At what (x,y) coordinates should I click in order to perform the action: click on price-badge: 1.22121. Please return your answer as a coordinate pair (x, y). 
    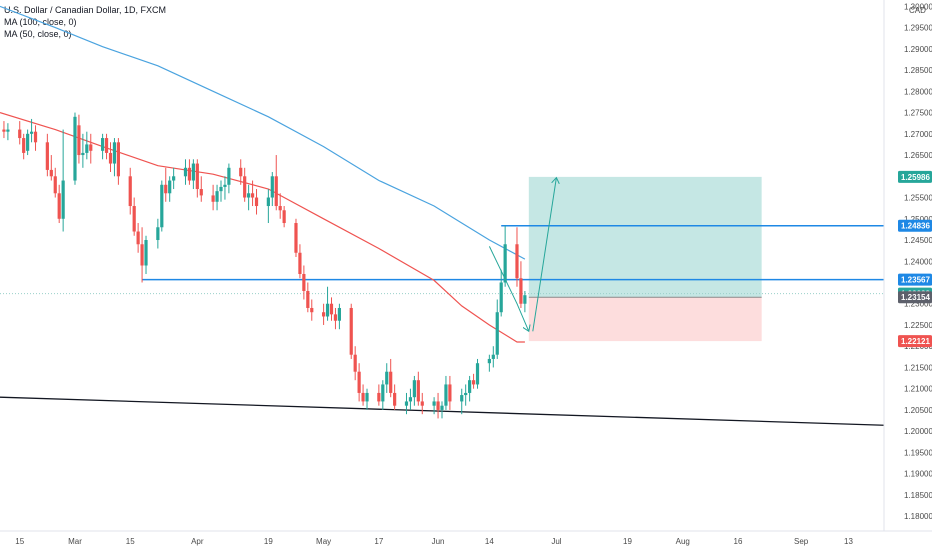
    Looking at the image, I should click on (915, 341).